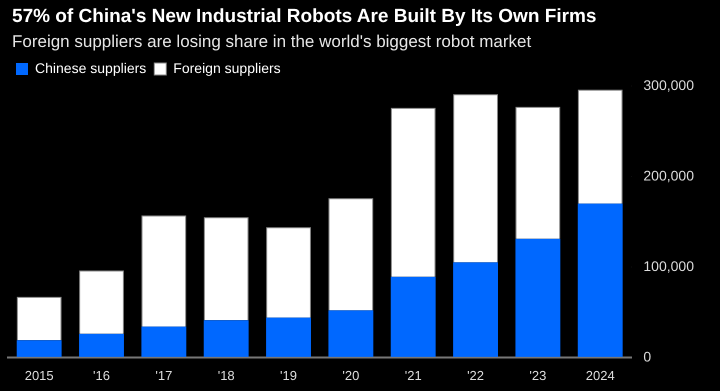 This screenshot has width=720, height=391. I want to click on y-tick-label: 100,000, so click(668, 266).